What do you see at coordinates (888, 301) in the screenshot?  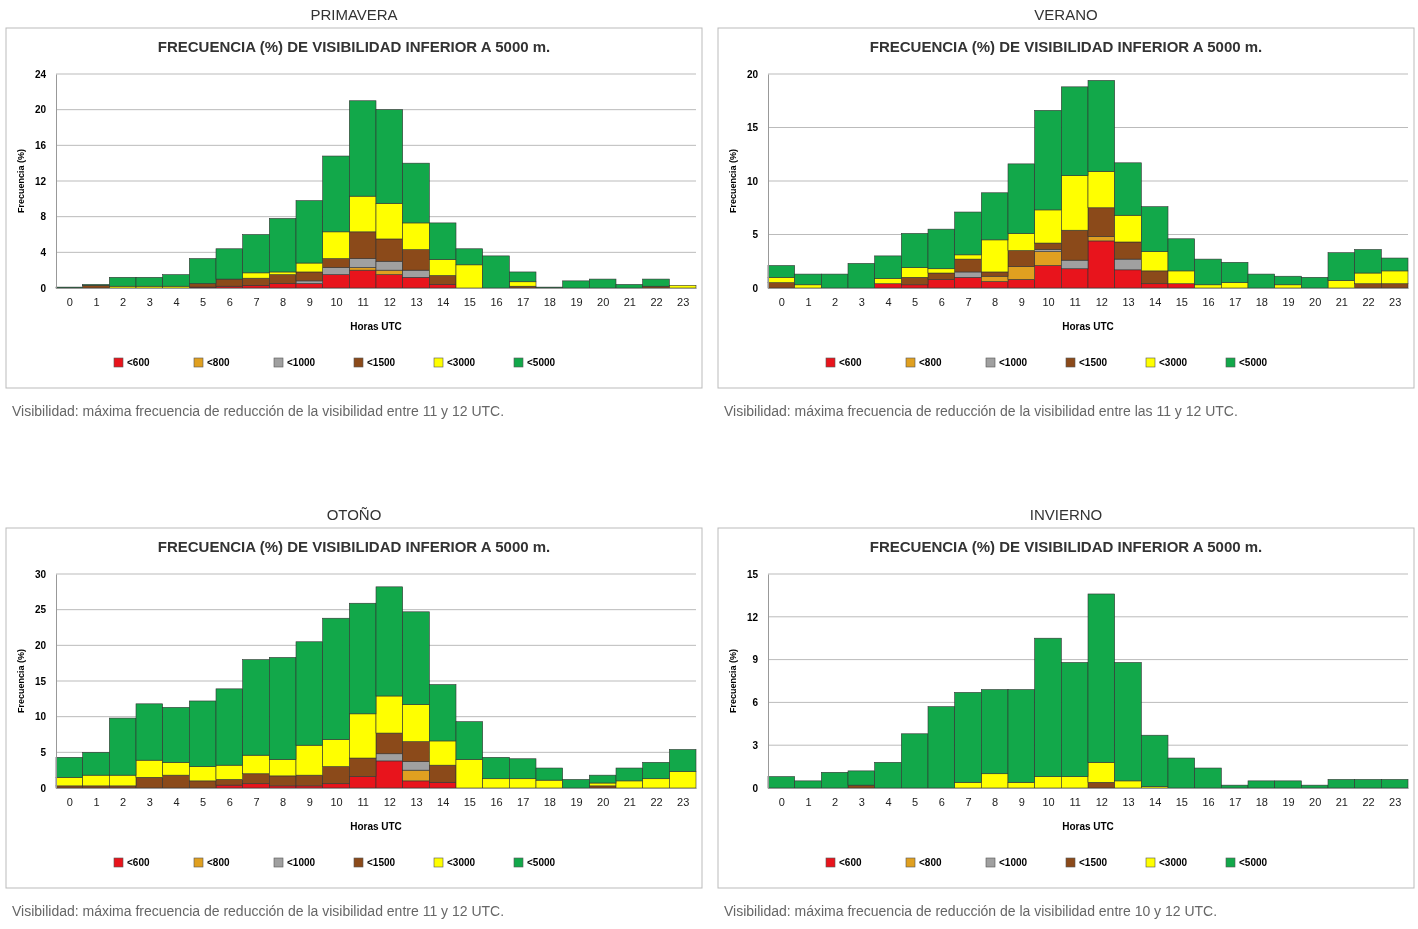 I see `x-tick-label: 4` at bounding box center [888, 301].